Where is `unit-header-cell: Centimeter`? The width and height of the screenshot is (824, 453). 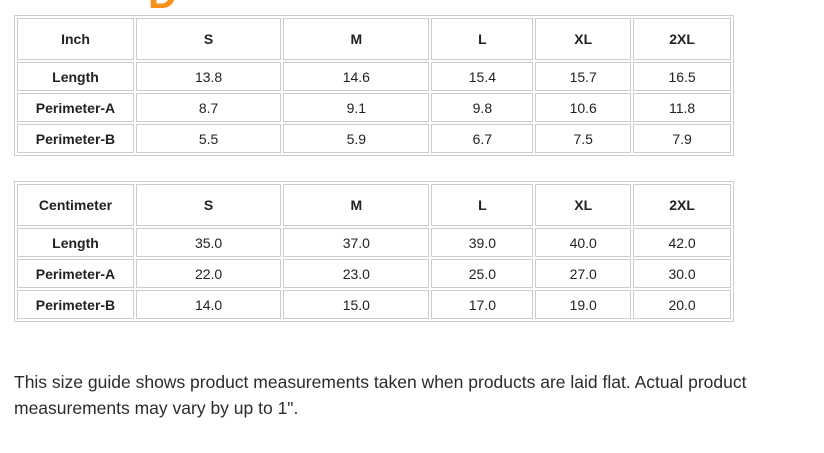
unit-header-cell: Centimeter is located at coordinates (75, 205).